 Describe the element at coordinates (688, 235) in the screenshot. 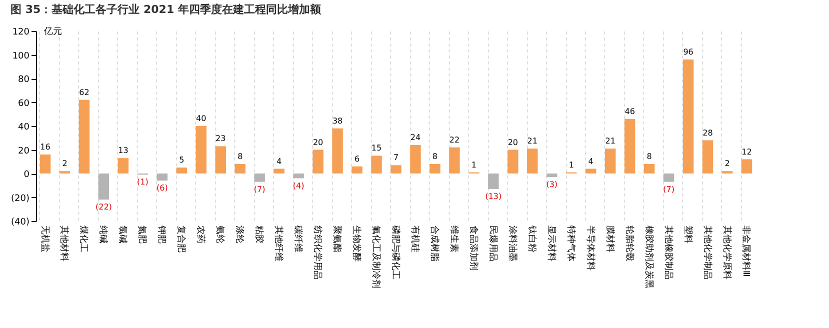

I see `x-tick-label: 塑料` at that location.